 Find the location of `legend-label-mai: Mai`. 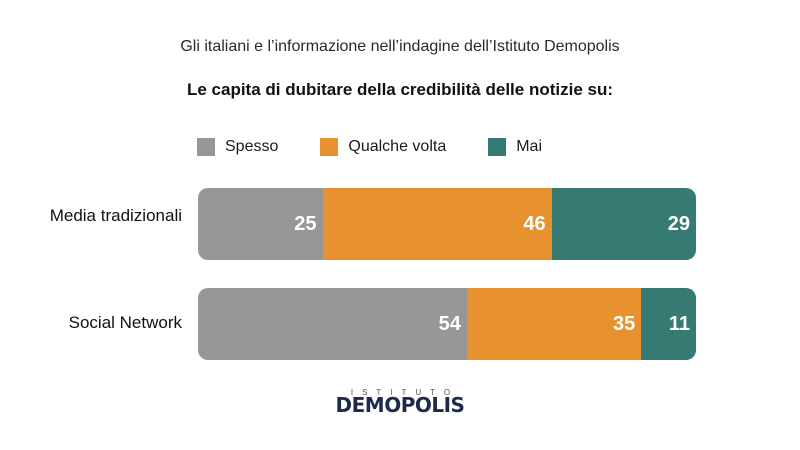

legend-label-mai: Mai is located at coordinates (529, 146).